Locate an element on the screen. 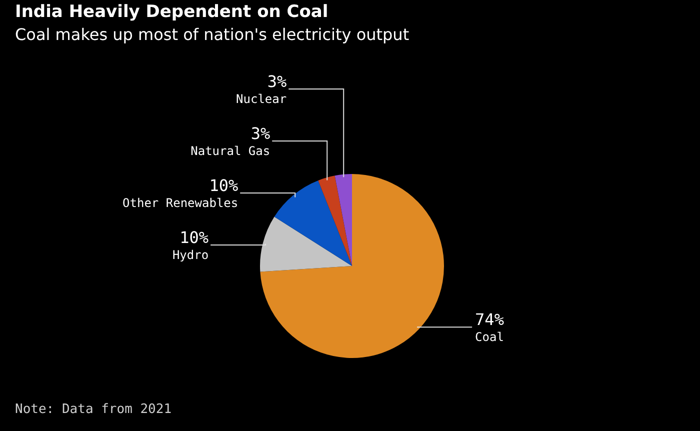  slice-label: Nuclear is located at coordinates (261, 99).